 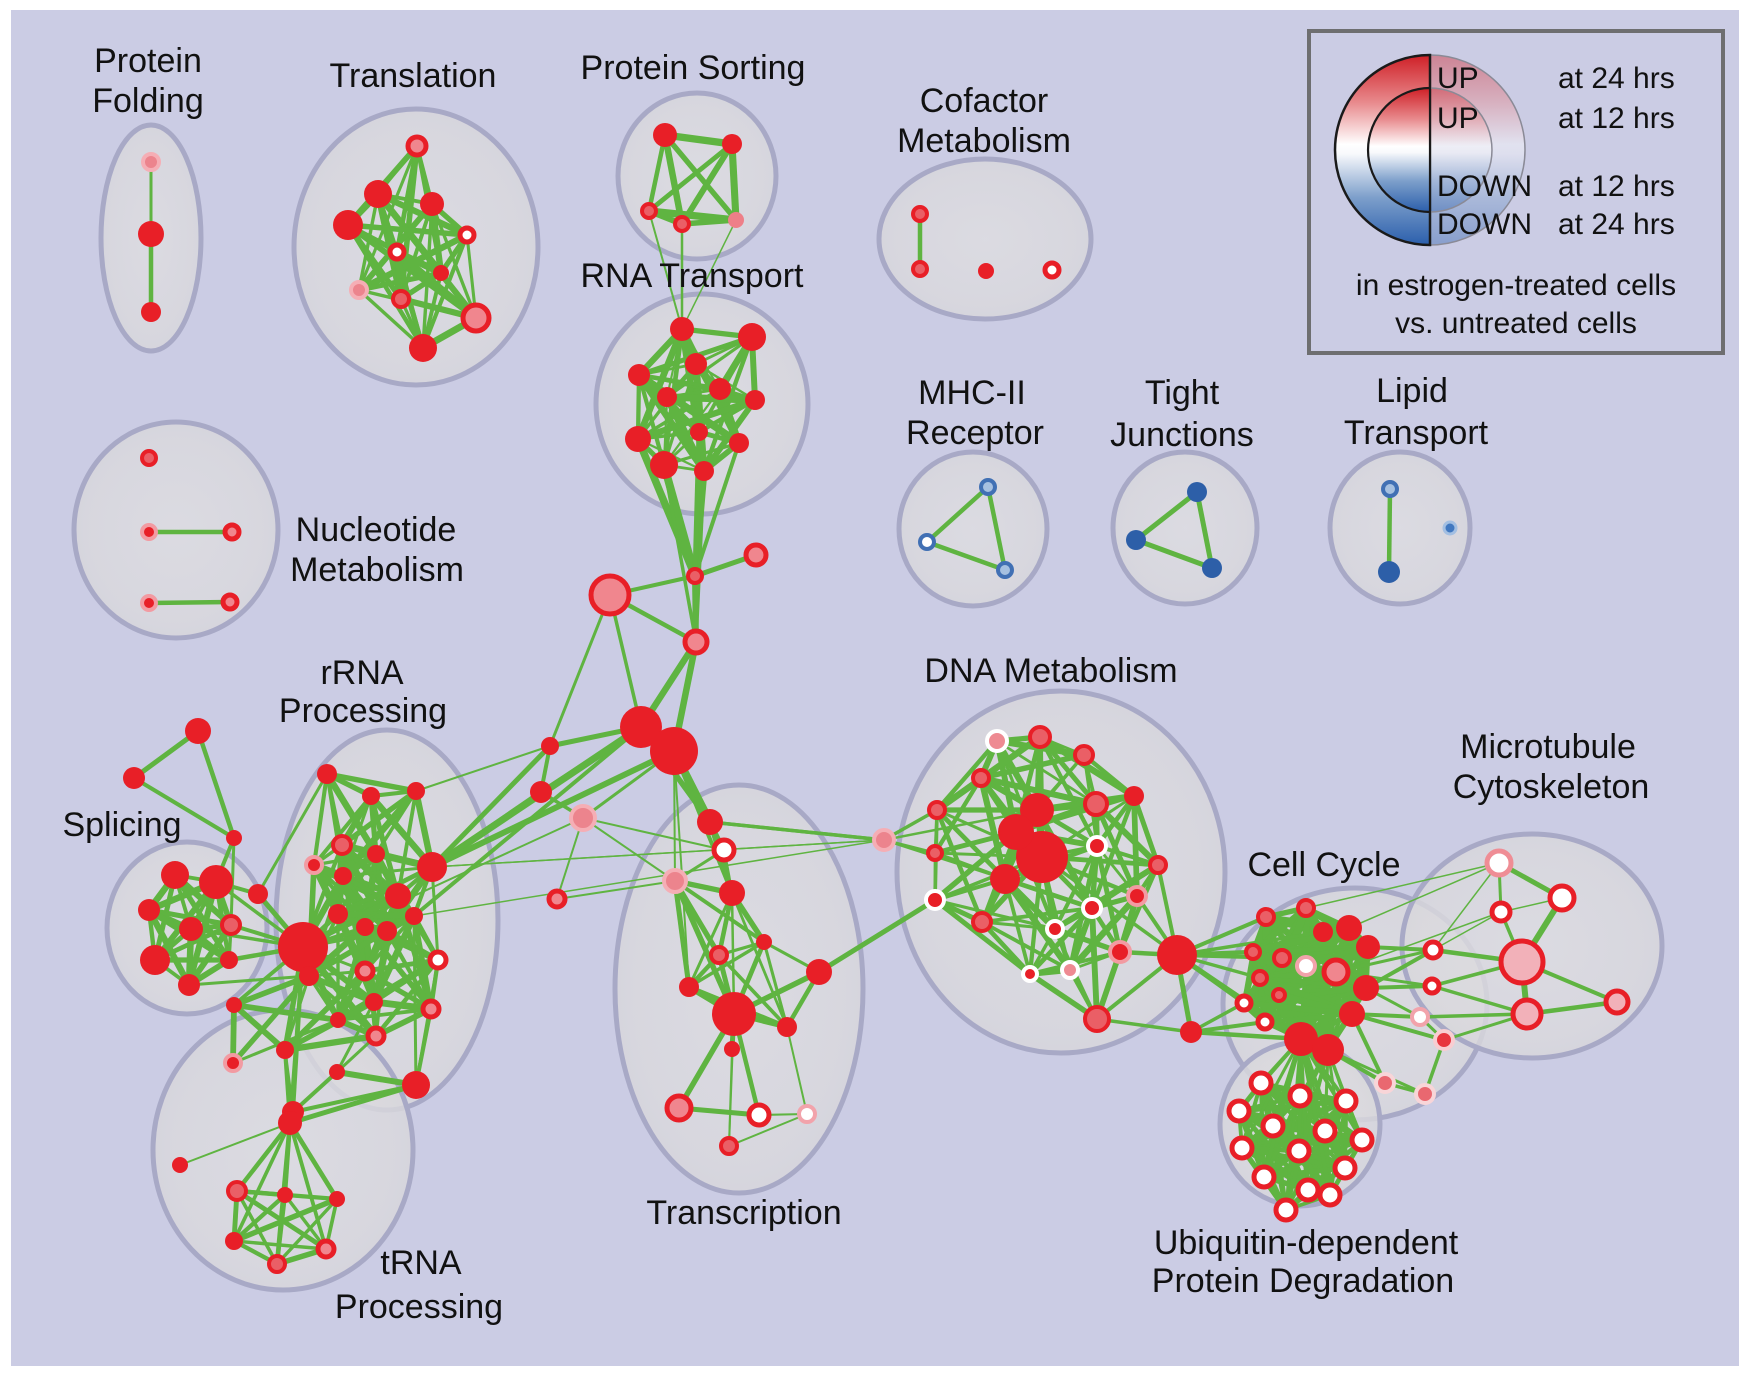 What do you see at coordinates (121, 825) in the screenshot?
I see `svg-text: Splicing` at bounding box center [121, 825].